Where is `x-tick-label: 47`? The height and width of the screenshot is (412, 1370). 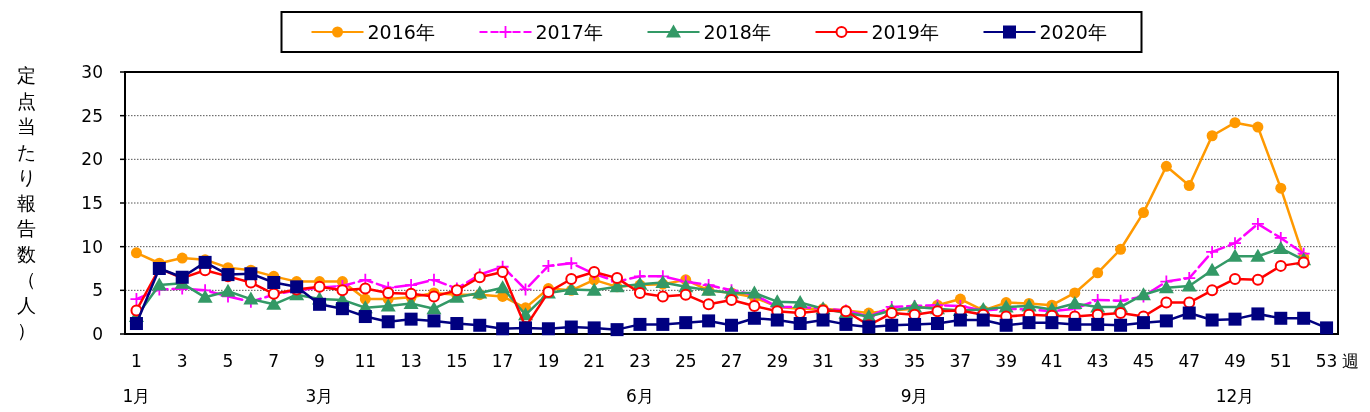
x-tick-label: 47 is located at coordinates (1189, 361).